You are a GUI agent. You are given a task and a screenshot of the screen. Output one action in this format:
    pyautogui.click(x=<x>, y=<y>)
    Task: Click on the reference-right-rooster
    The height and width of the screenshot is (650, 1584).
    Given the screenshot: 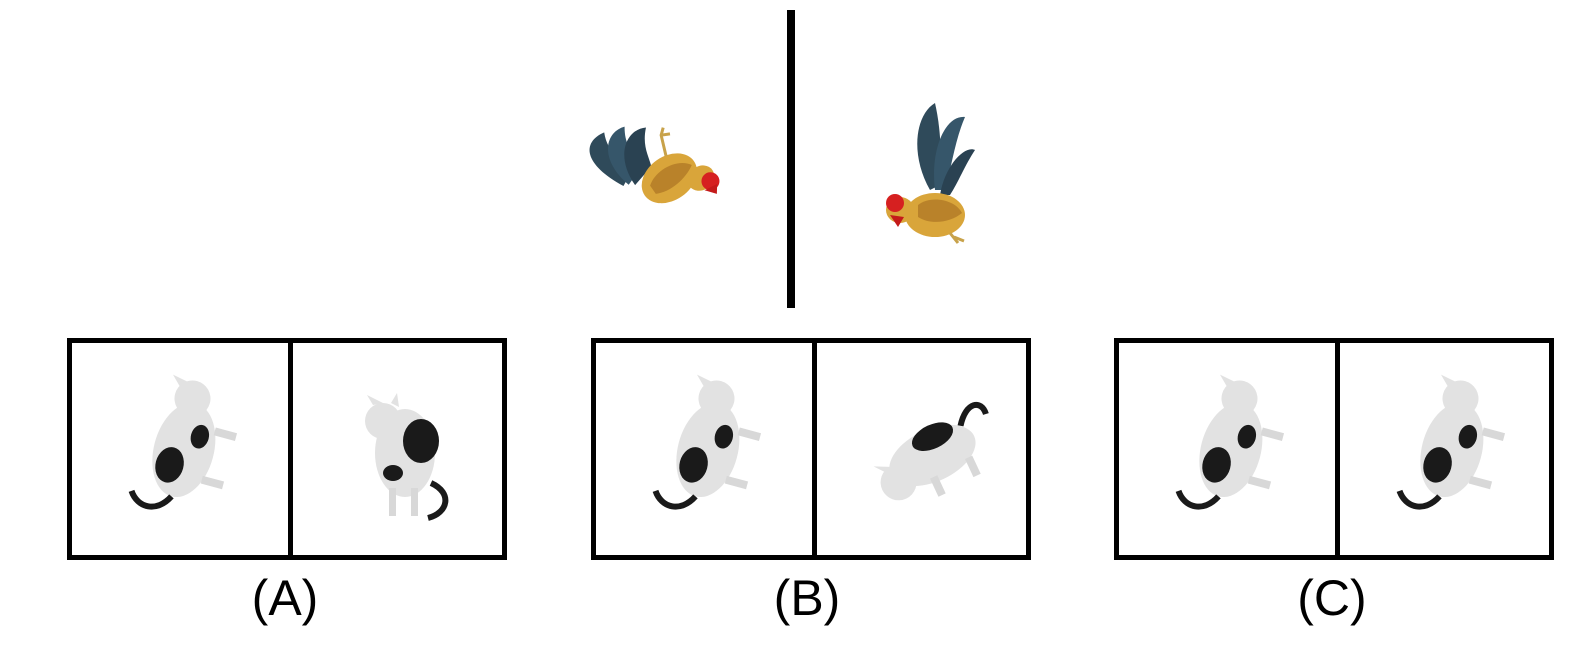 What is the action you would take?
    pyautogui.click(x=930, y=172)
    